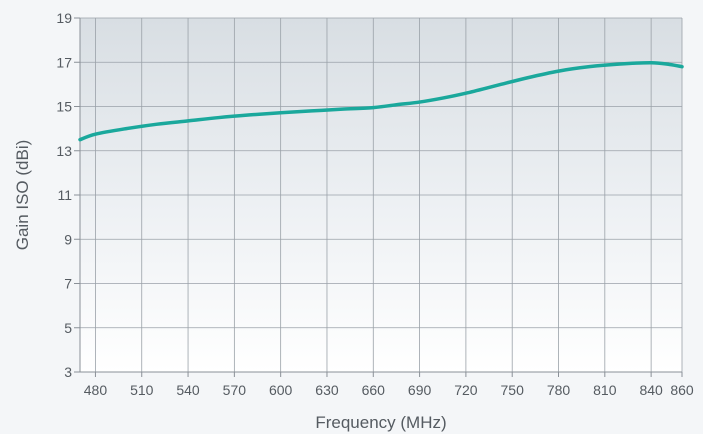 The image size is (703, 434). I want to click on y-tick-label: 11, so click(64, 195).